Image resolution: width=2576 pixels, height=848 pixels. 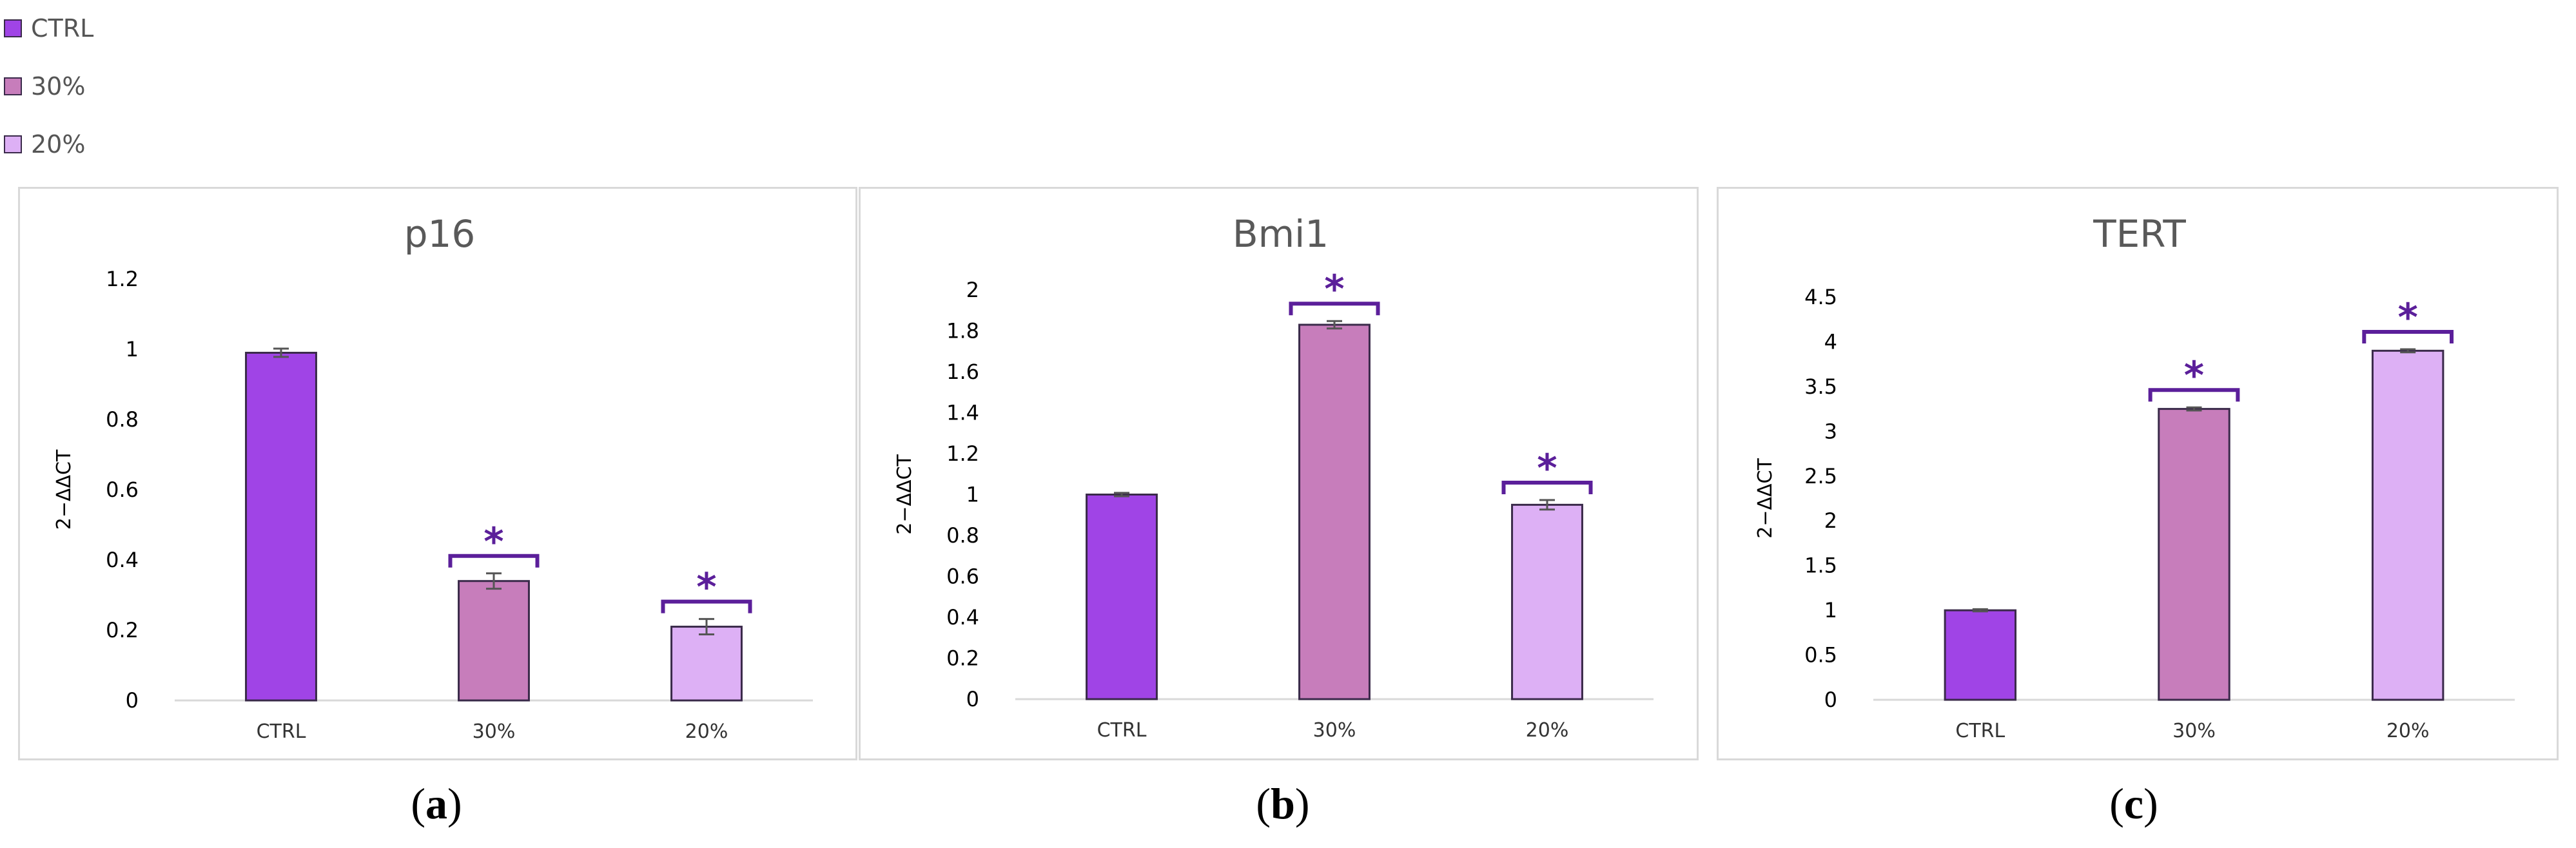 I want to click on caption-b: (b), so click(x=1283, y=803).